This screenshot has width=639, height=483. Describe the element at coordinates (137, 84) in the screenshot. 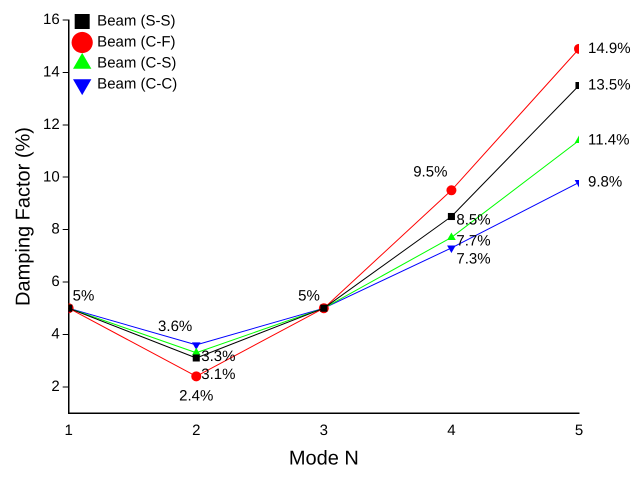

I see `legend-label: Beam (C-C)` at that location.